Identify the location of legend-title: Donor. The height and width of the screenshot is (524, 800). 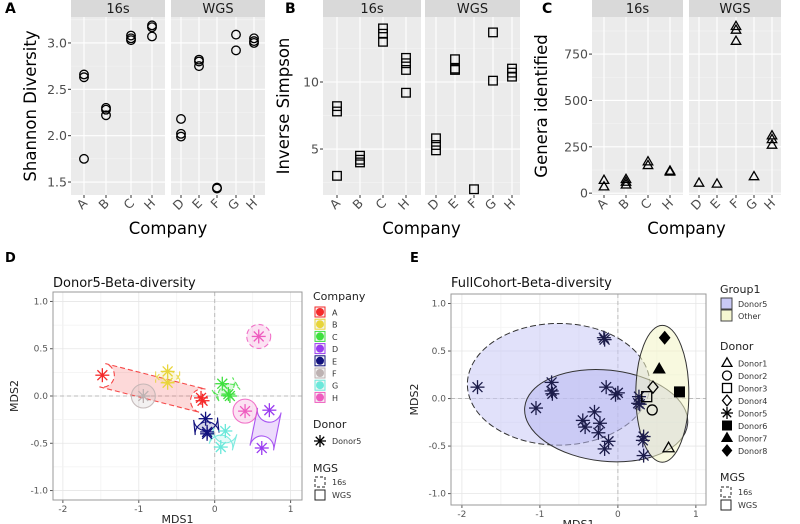
(330, 424).